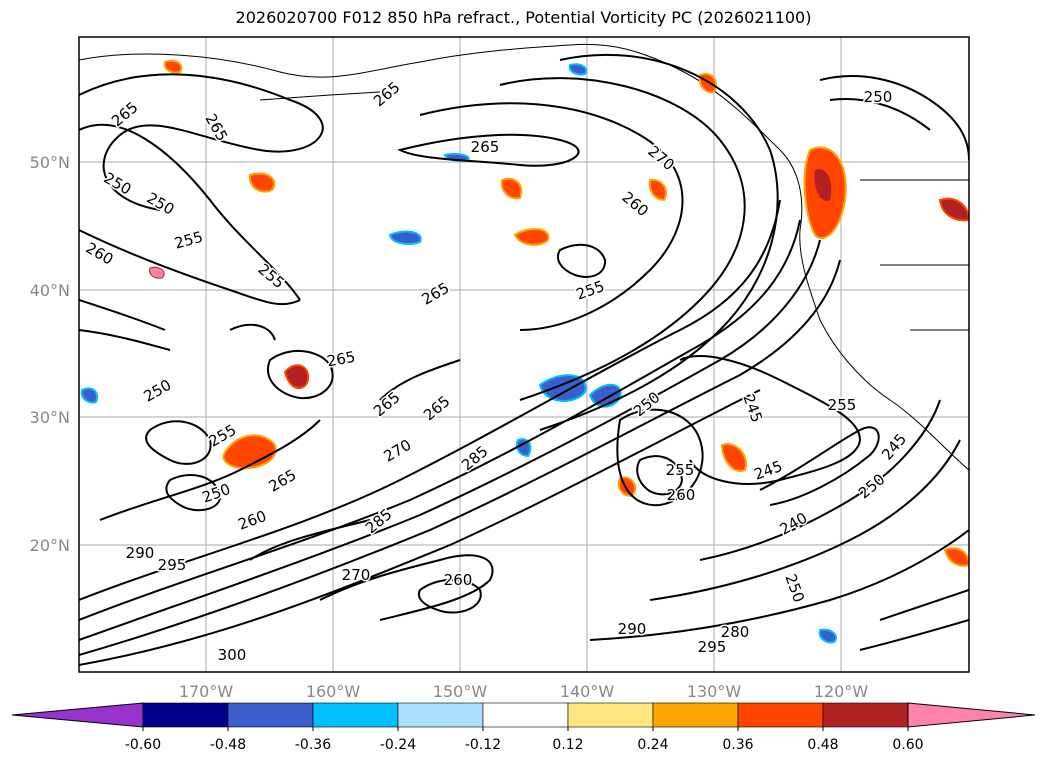 The height and width of the screenshot is (765, 1047). What do you see at coordinates (50, 545) in the screenshot?
I see `lat-label-20n: 20°N` at bounding box center [50, 545].